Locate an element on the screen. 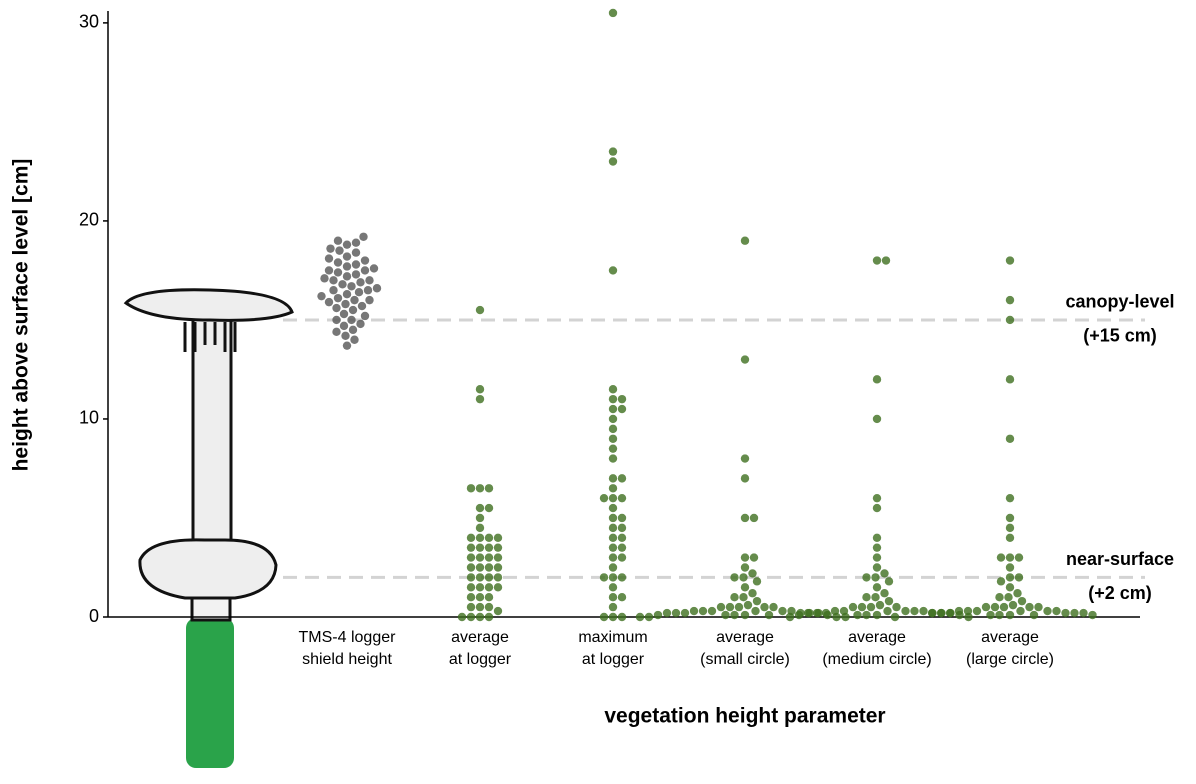 The width and height of the screenshot is (1196, 784). x-tick-label: (large circle) is located at coordinates (1010, 659).